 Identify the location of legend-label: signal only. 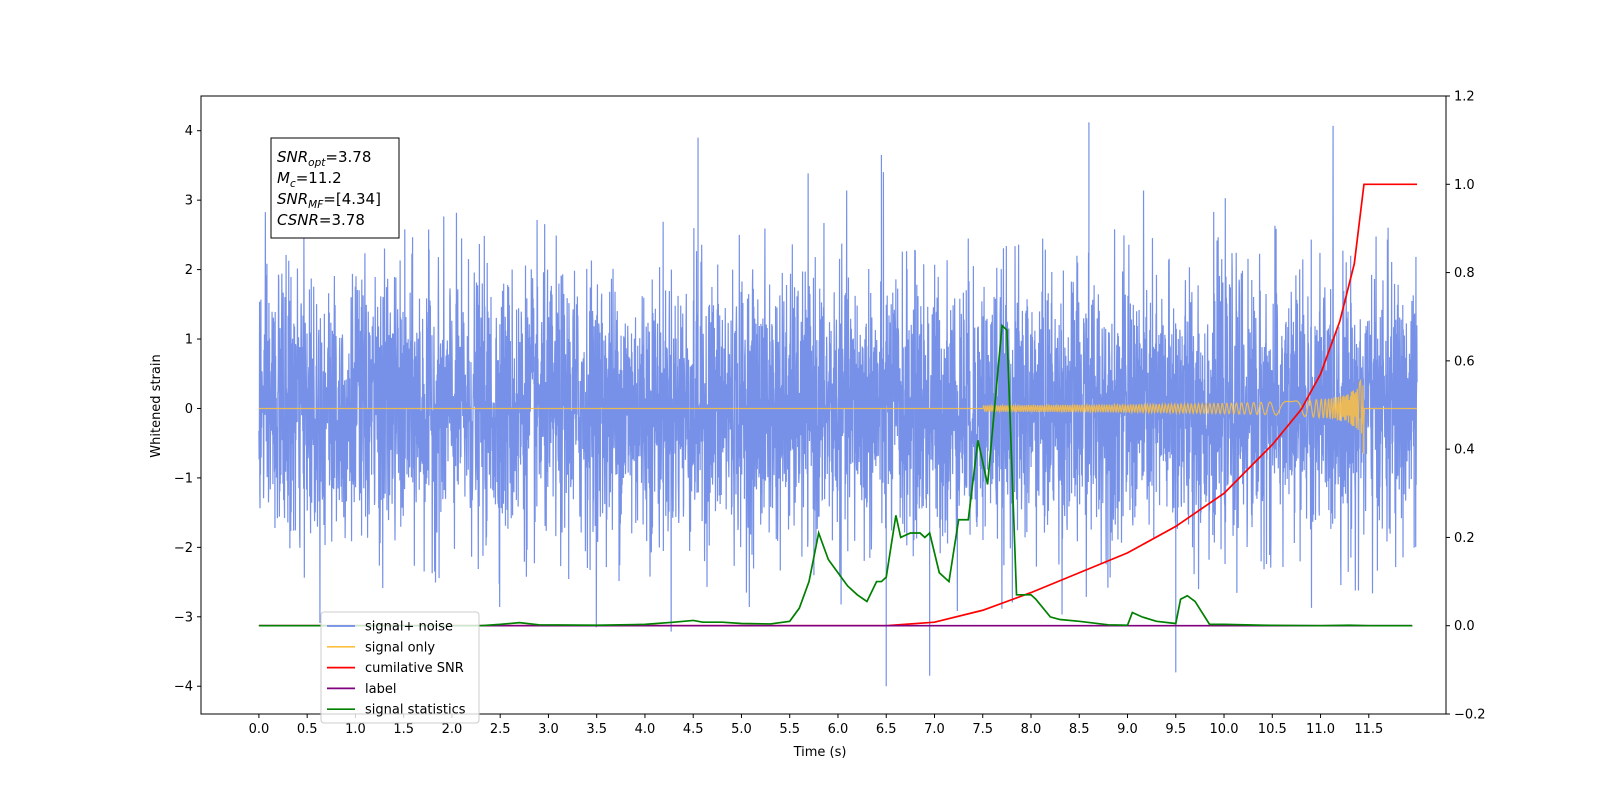
(400, 647).